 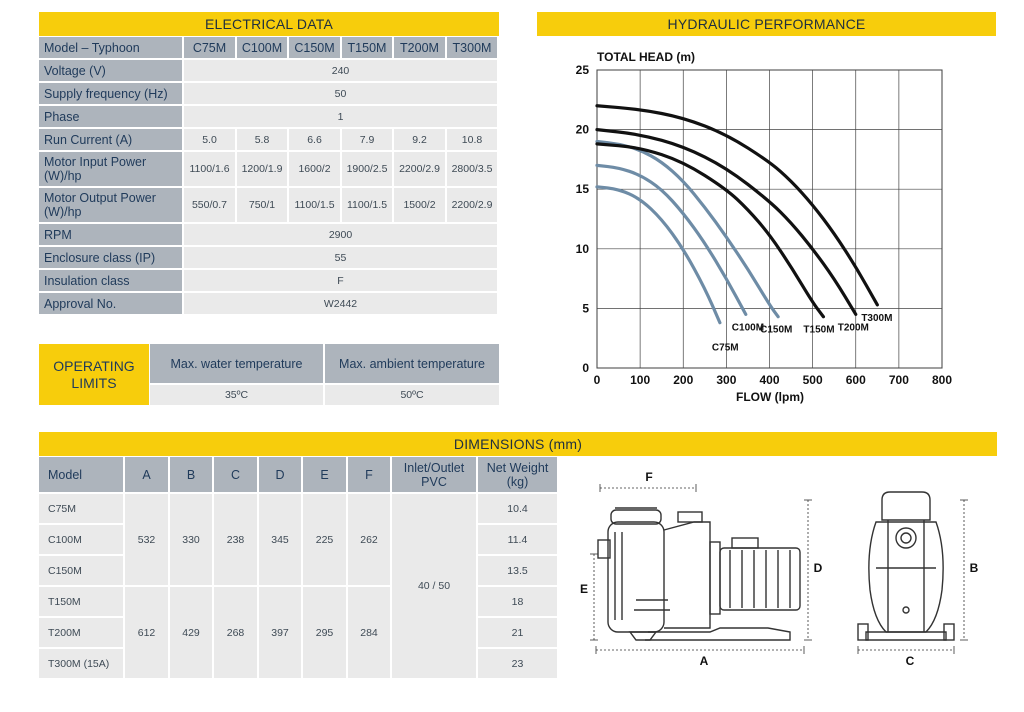 I want to click on rpm-row: RPM 2900, so click(x=269, y=235).